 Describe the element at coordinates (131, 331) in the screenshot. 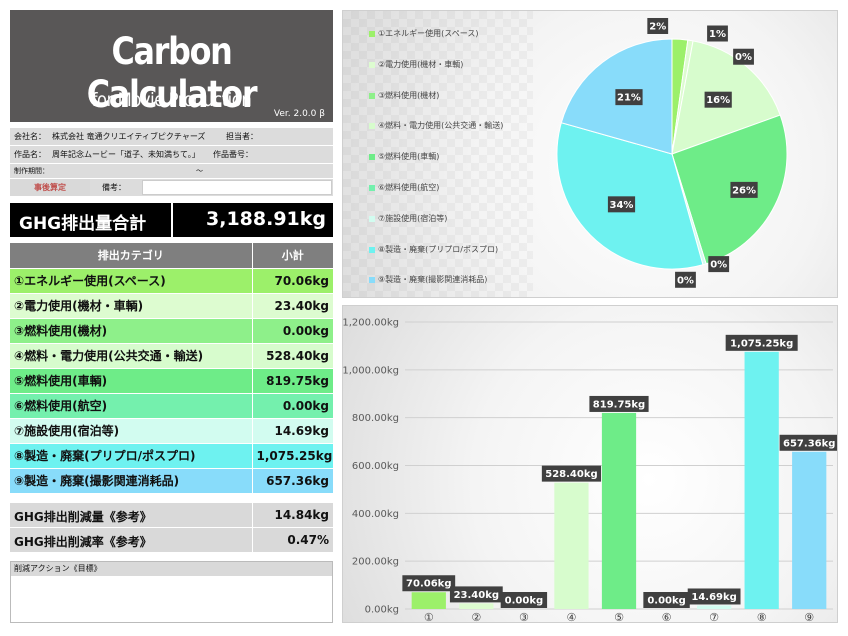

I see `category-cell: ③燃料使用(機材)` at that location.